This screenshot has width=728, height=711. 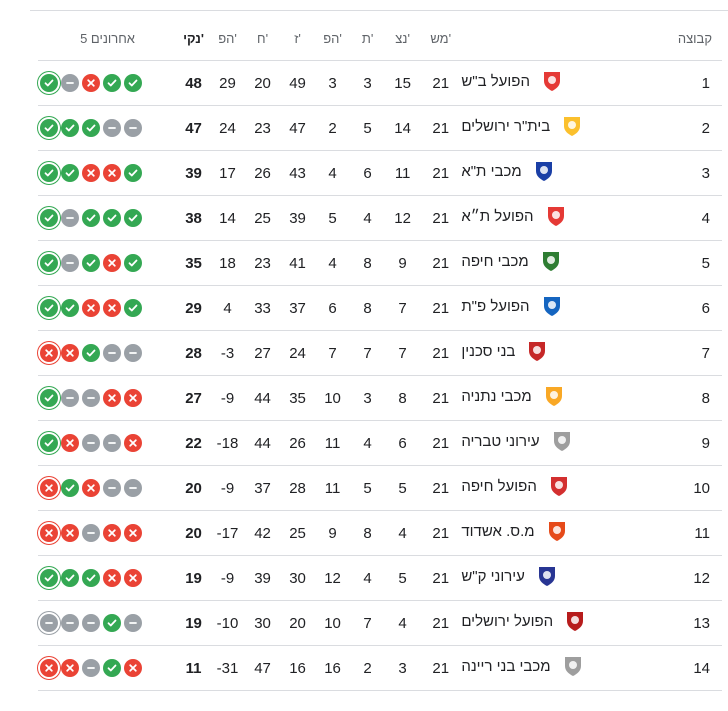 I want to click on table-row: 47 24 23 47 2 5 14 21 בית"ר ירושלים 2, so click(x=380, y=128).